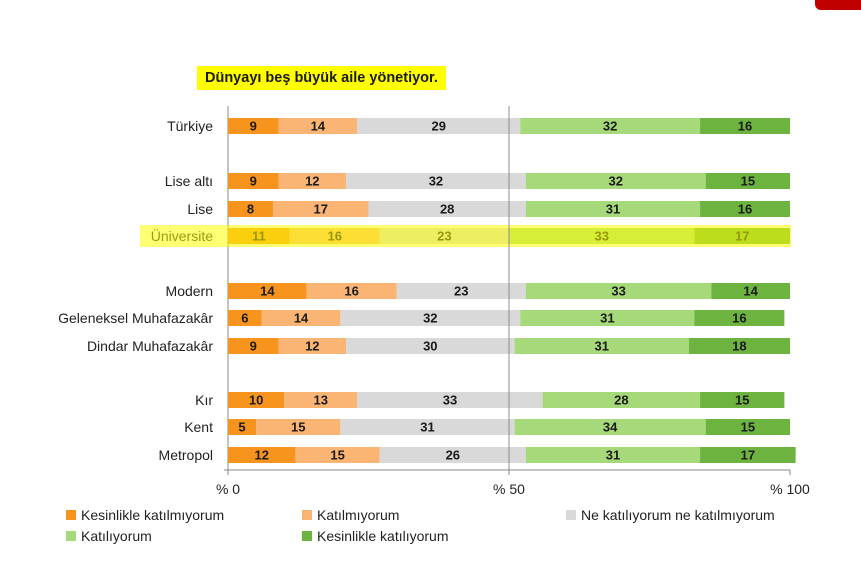 The height and width of the screenshot is (562, 861). Describe the element at coordinates (790, 489) in the screenshot. I see `x-tick-label: % 100` at that location.